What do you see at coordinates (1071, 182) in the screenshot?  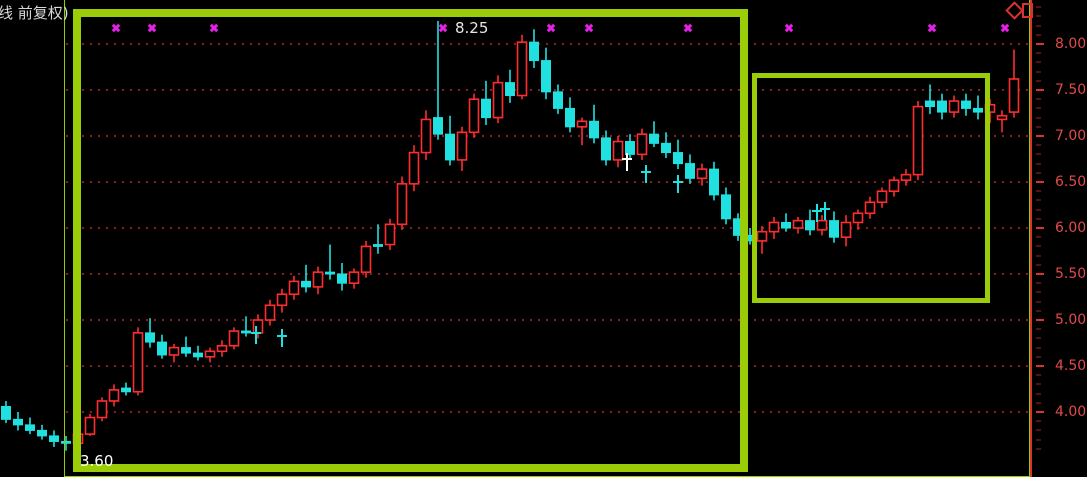 I see `axis-label: 6.50` at bounding box center [1071, 182].